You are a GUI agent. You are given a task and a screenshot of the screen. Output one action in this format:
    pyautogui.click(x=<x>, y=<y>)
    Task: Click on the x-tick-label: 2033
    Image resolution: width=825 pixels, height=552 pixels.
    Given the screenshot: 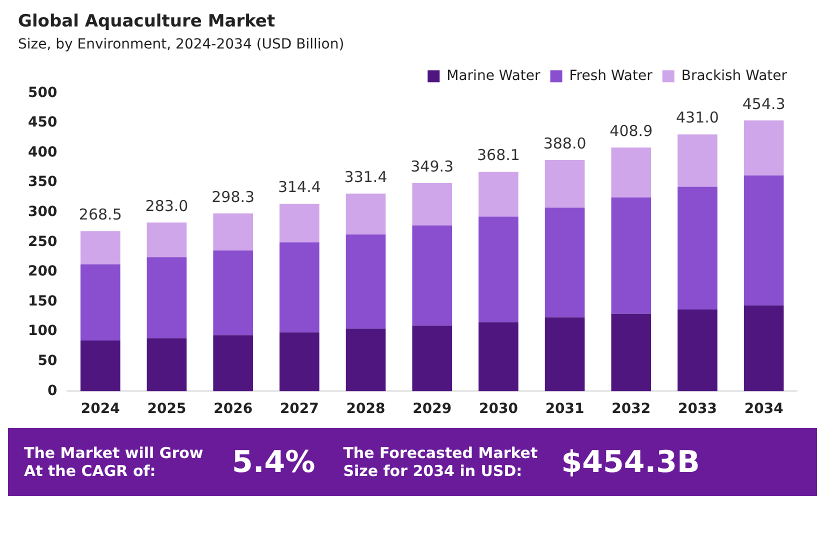 What is the action you would take?
    pyautogui.click(x=697, y=409)
    